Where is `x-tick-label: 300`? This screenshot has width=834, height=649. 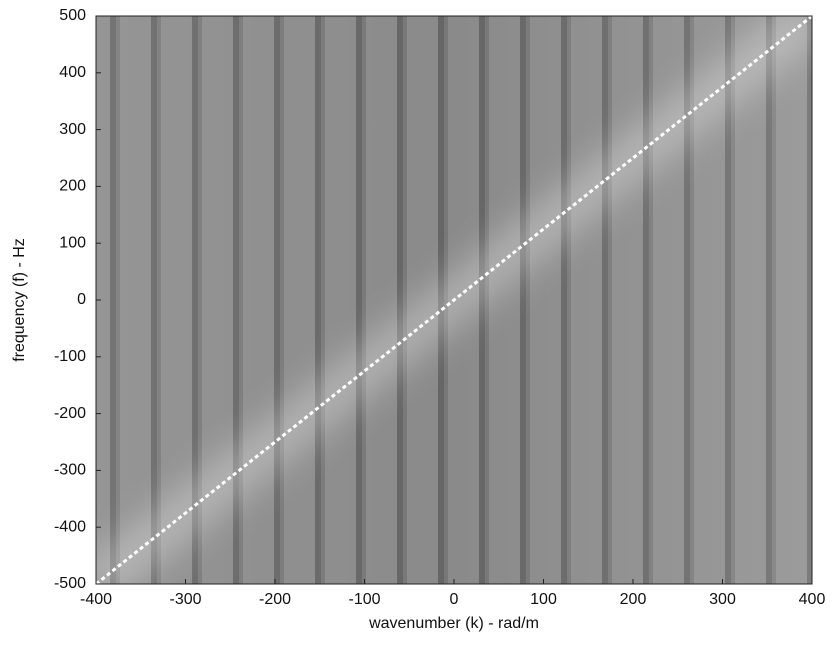
x-tick-label: 300 is located at coordinates (722, 599).